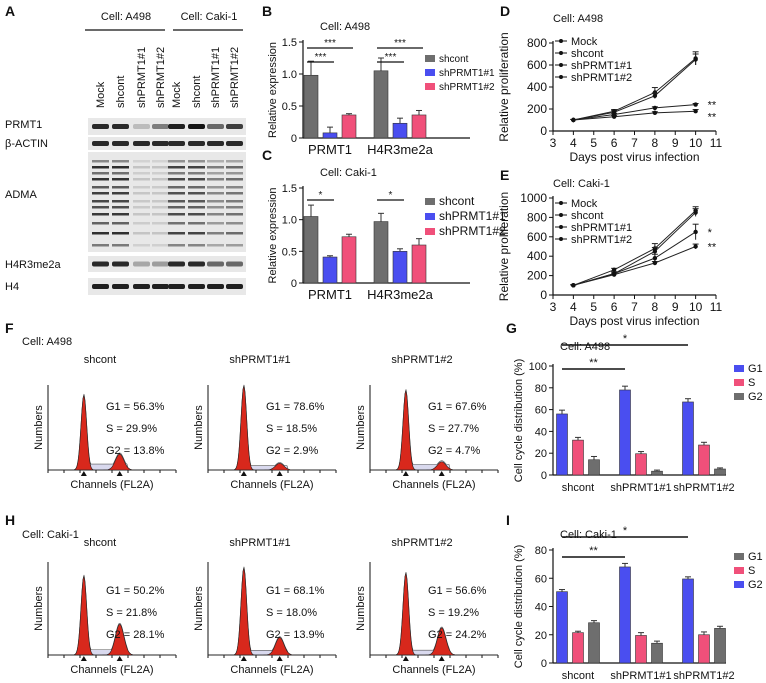  I want to click on legend-marker, so click(561, 53).